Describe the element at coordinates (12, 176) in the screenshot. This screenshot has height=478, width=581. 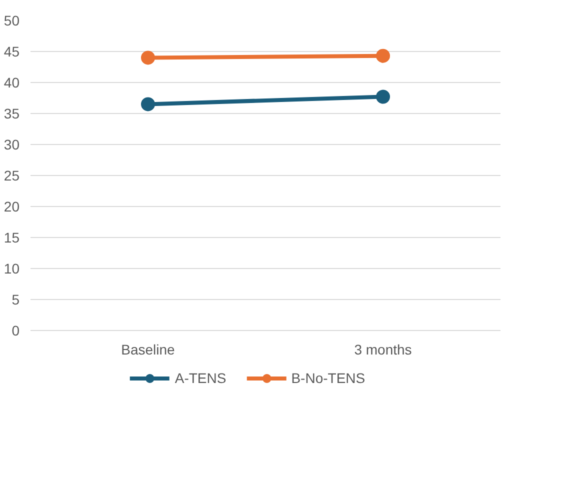
I see `y-tick-label: 25` at that location.